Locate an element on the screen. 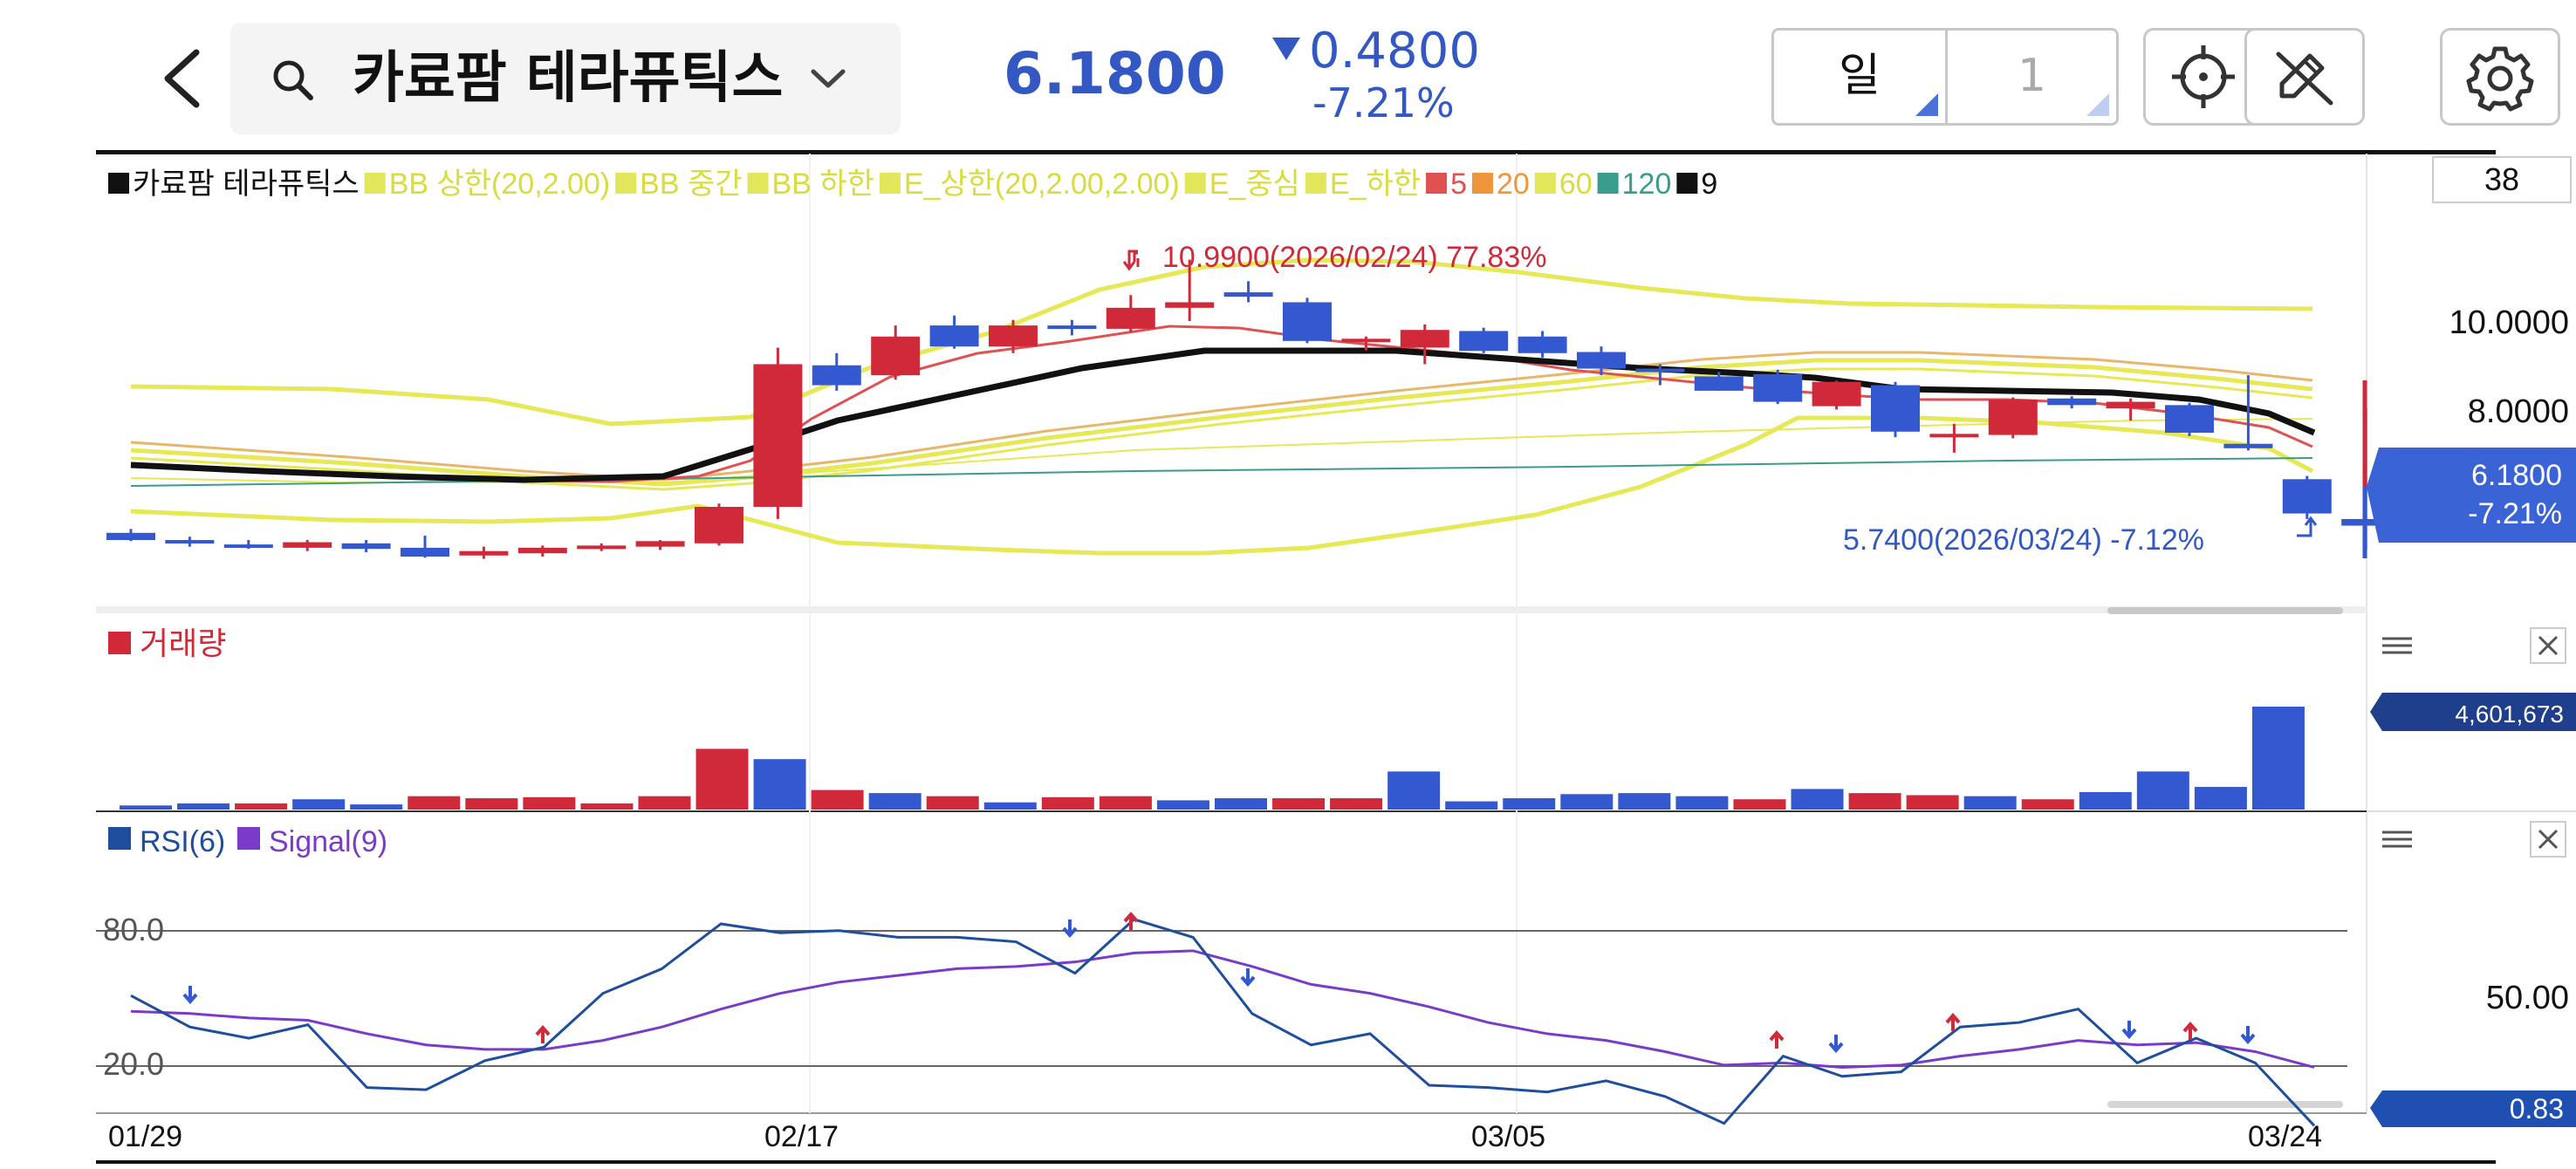 The width and height of the screenshot is (2576, 1169). legend-label-1: BB 상한(20,2.00) is located at coordinates (500, 184).